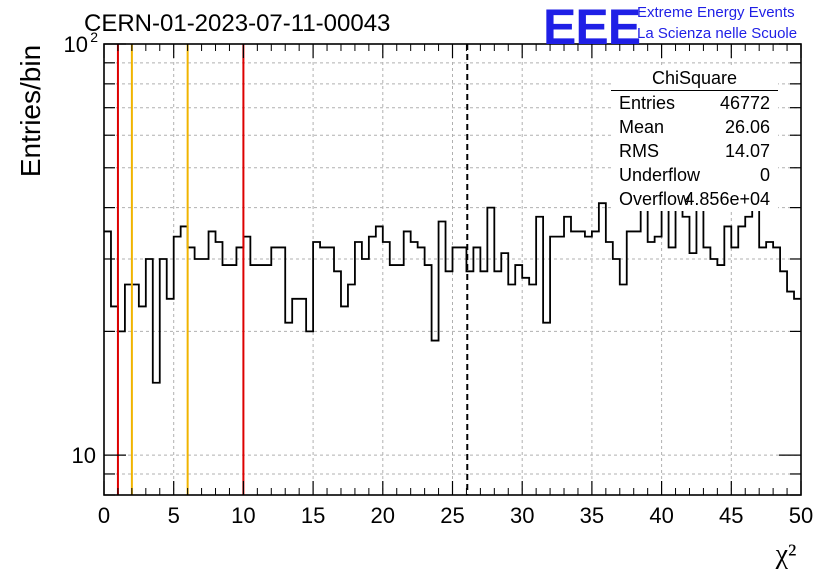 The width and height of the screenshot is (836, 572). Describe the element at coordinates (592, 27) in the screenshot. I see `eee-logo: EEE` at that location.